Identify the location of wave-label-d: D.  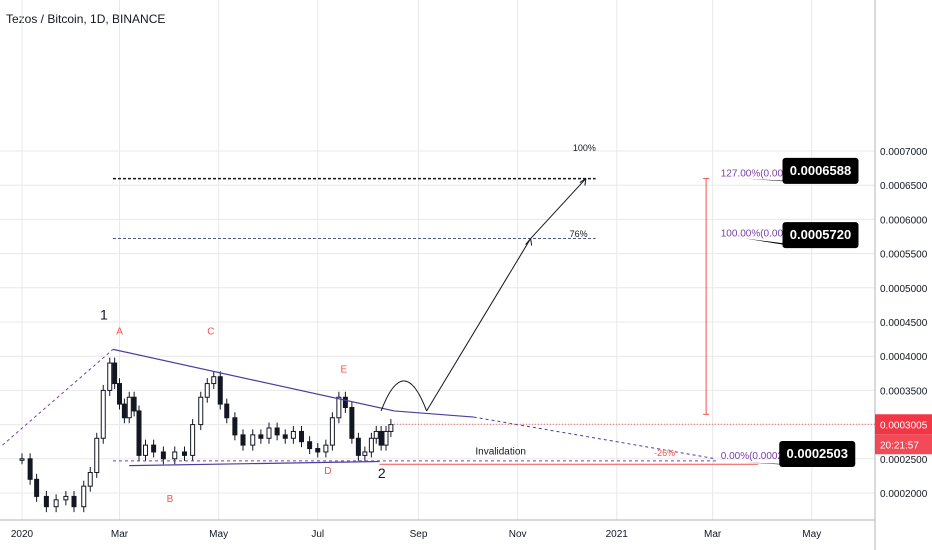
(327, 471).